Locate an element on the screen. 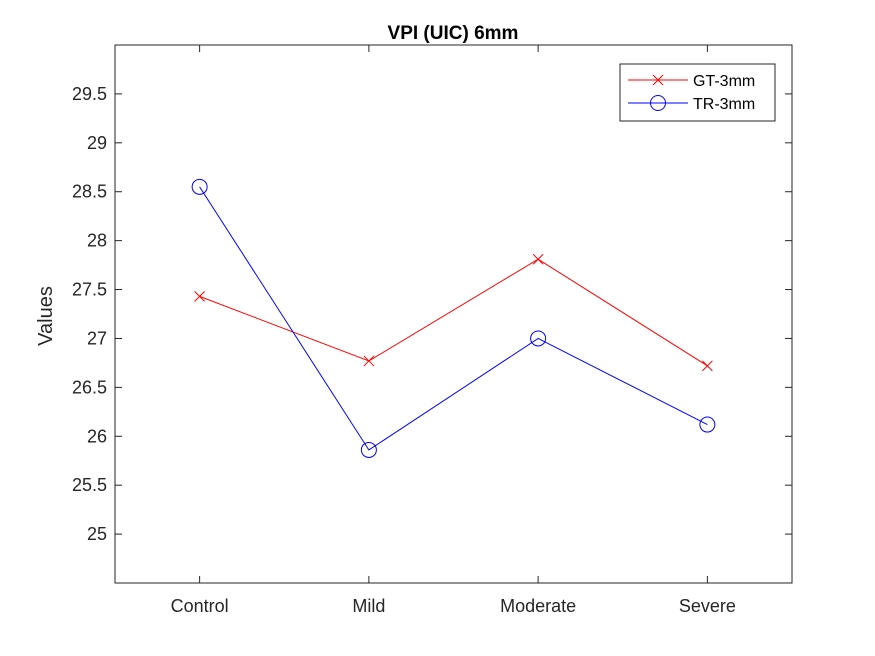 This screenshot has height=656, width=875. legend: GT-3mm TR-3mm is located at coordinates (697, 92).